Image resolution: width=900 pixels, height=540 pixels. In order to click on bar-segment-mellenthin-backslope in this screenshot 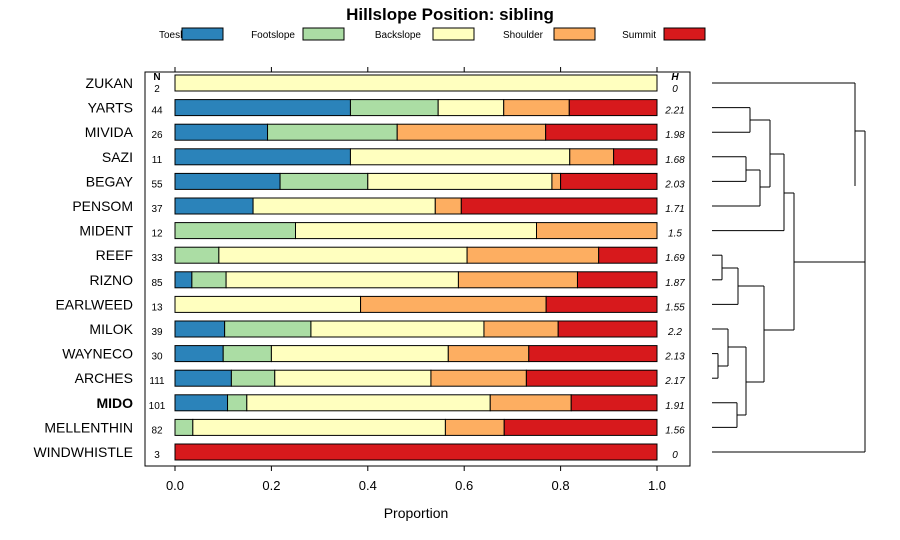, I will do `click(319, 427)`.